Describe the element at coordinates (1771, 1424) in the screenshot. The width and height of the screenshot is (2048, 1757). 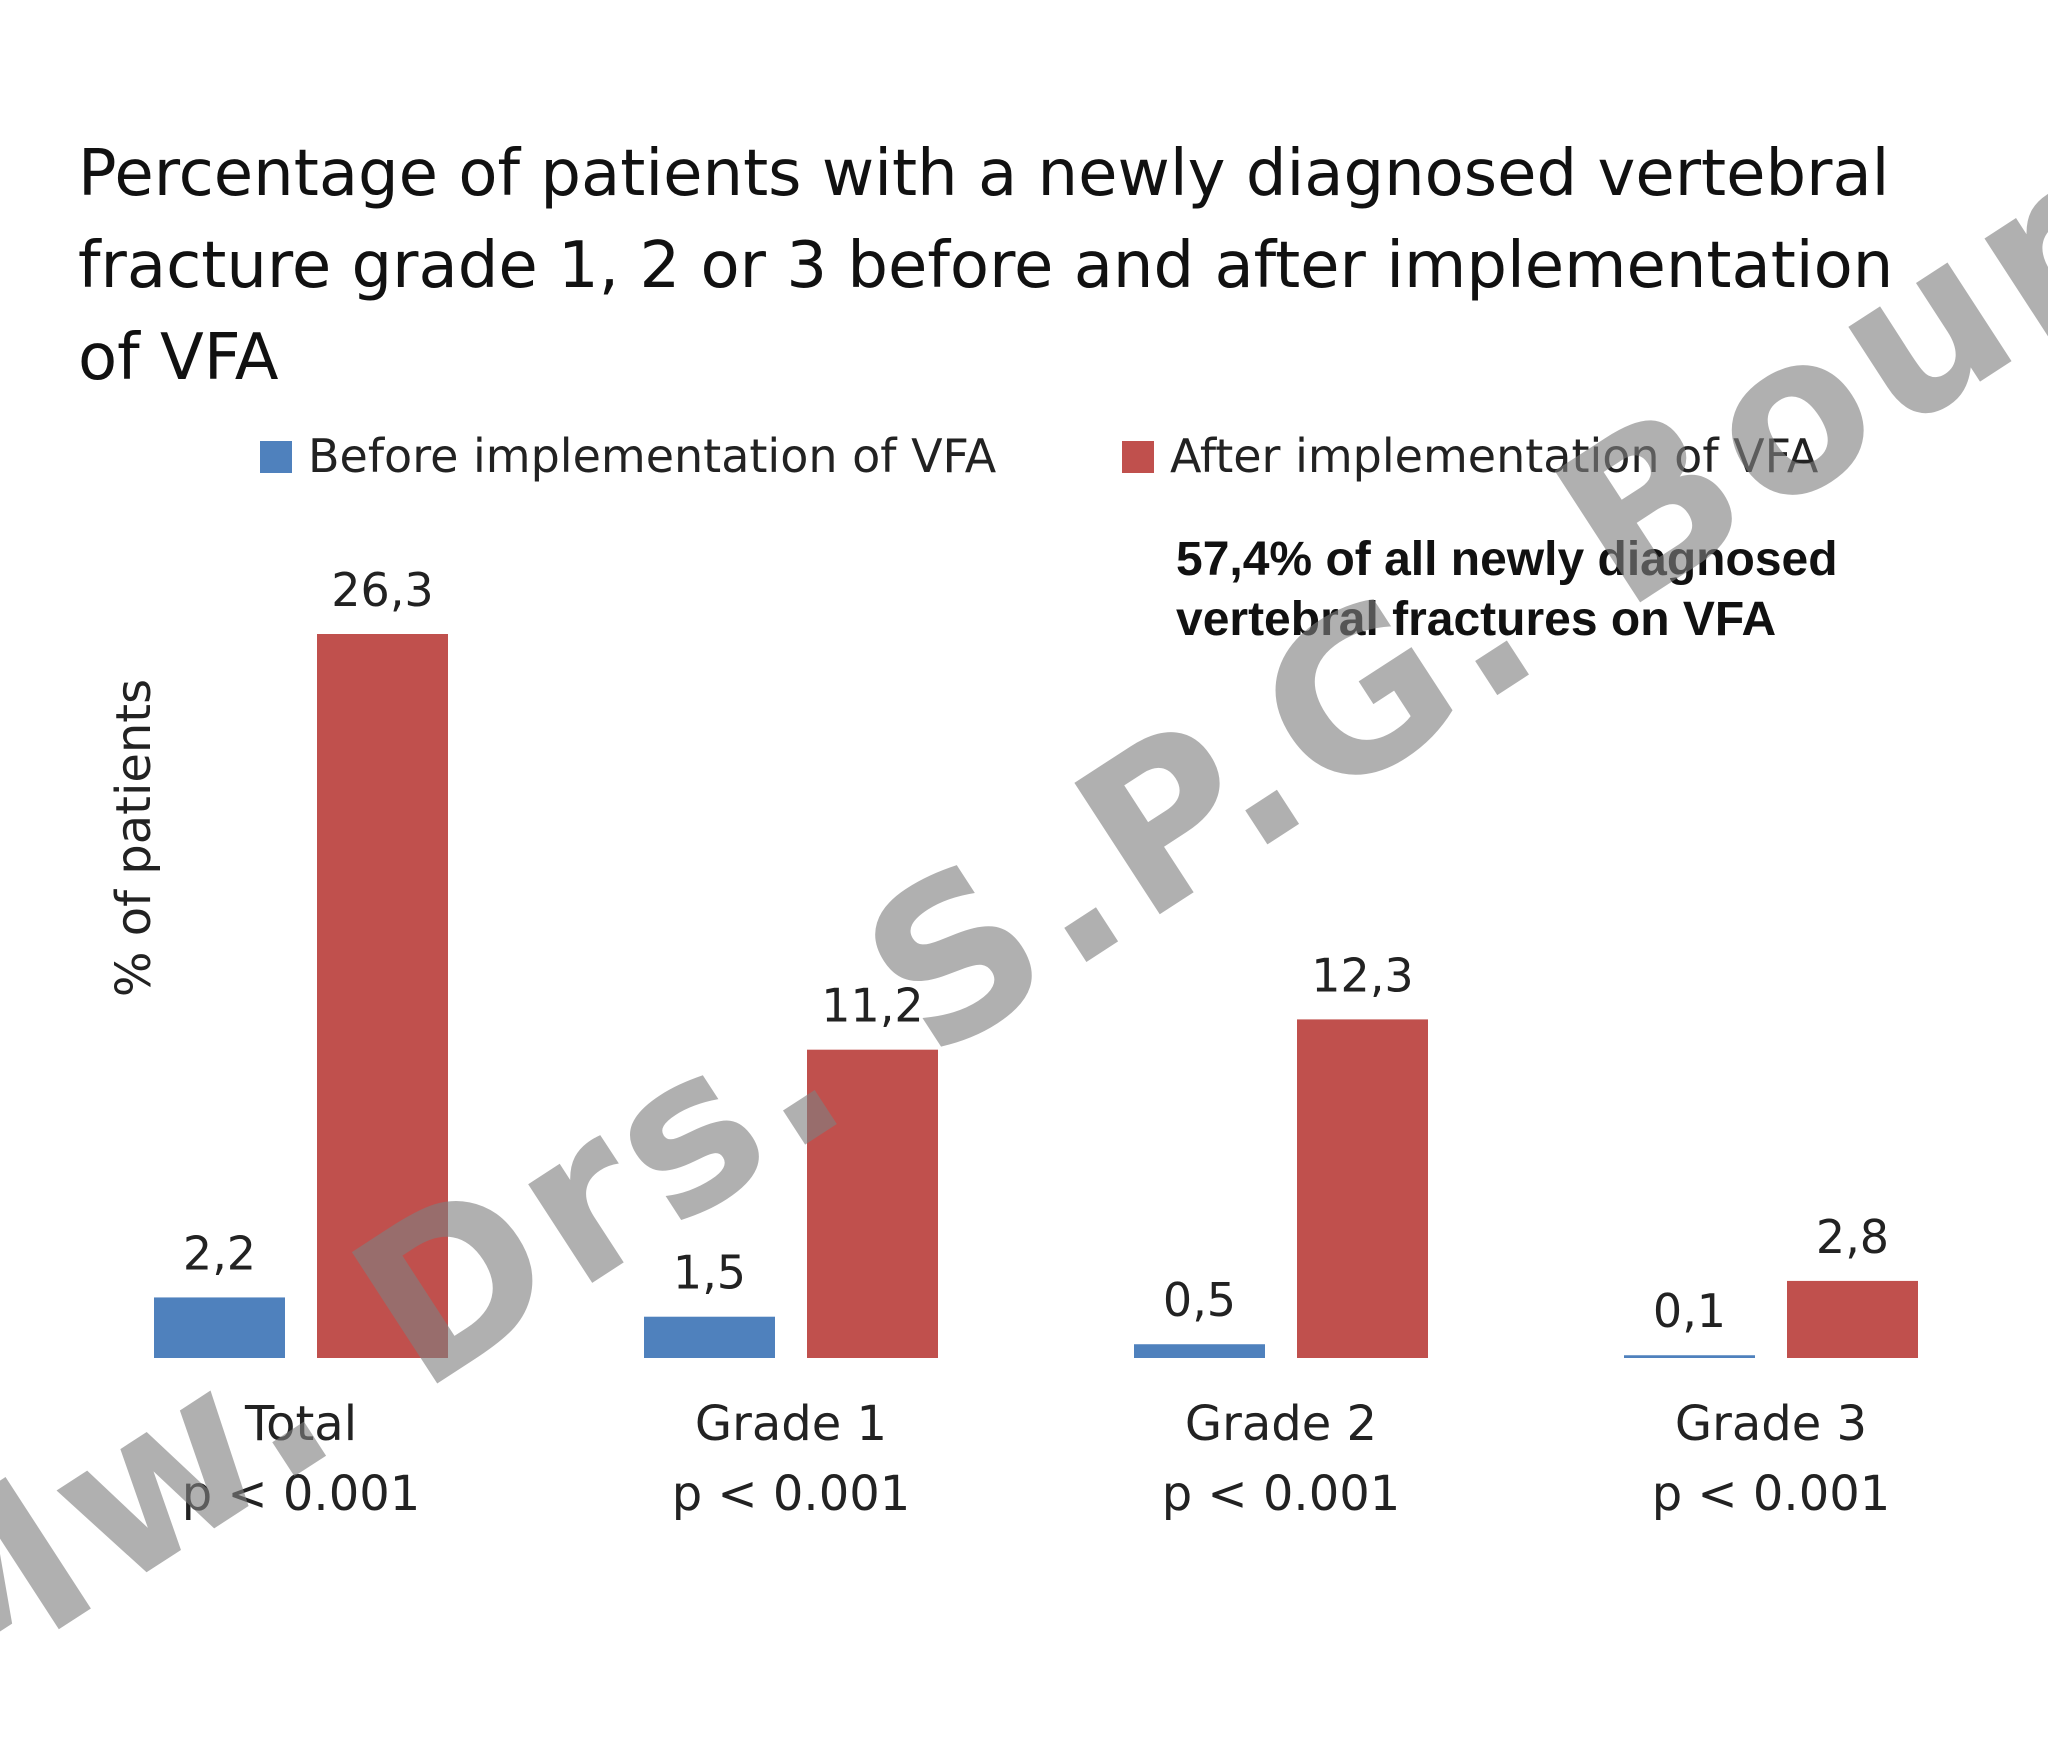
I see `category-label: Grade 3` at that location.